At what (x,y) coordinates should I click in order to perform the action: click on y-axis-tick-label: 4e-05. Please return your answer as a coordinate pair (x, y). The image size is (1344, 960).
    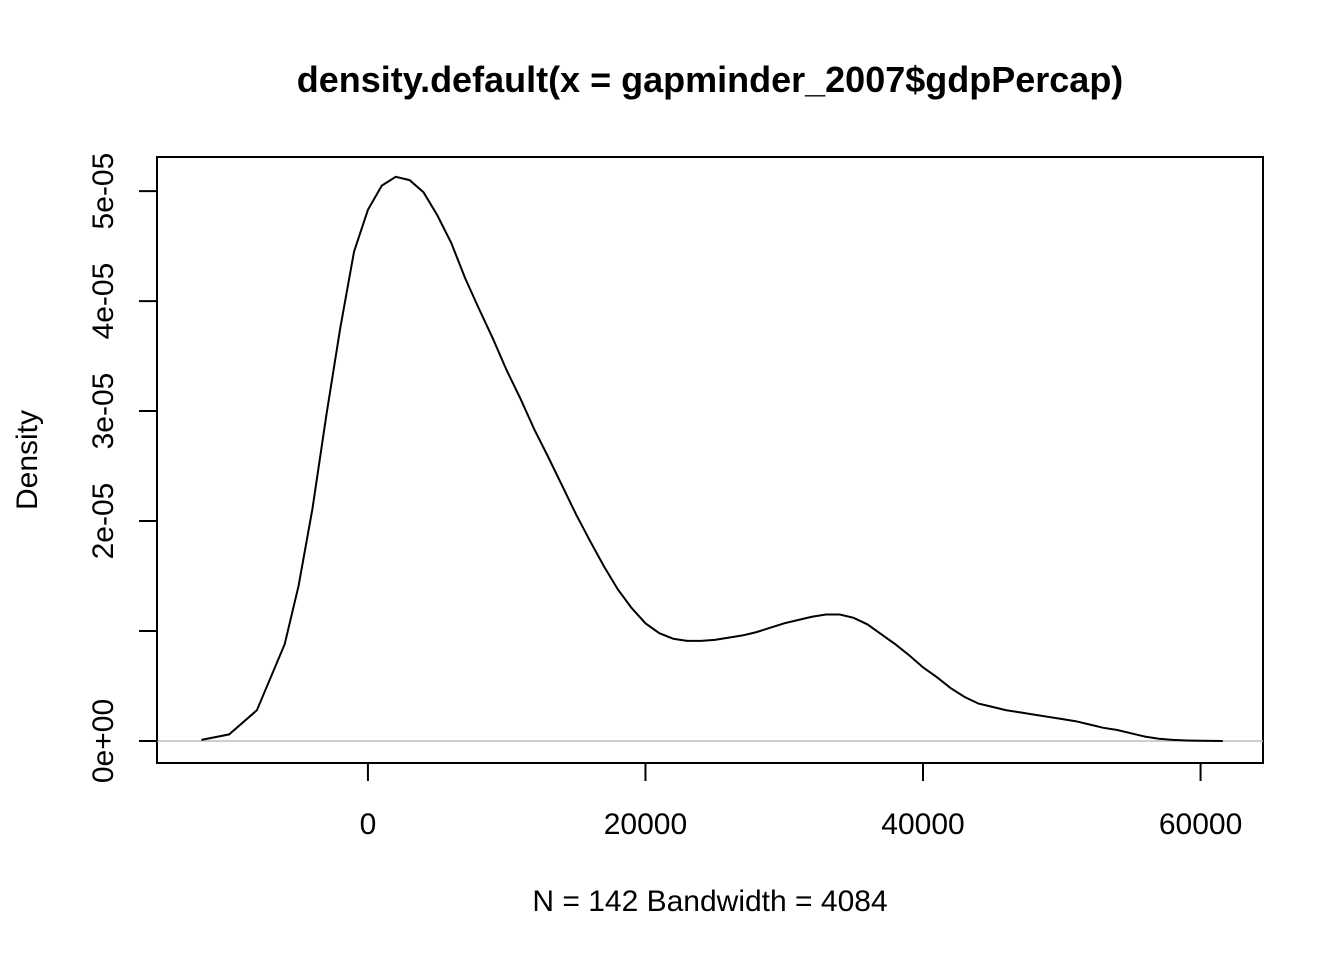
    Looking at the image, I should click on (103, 301).